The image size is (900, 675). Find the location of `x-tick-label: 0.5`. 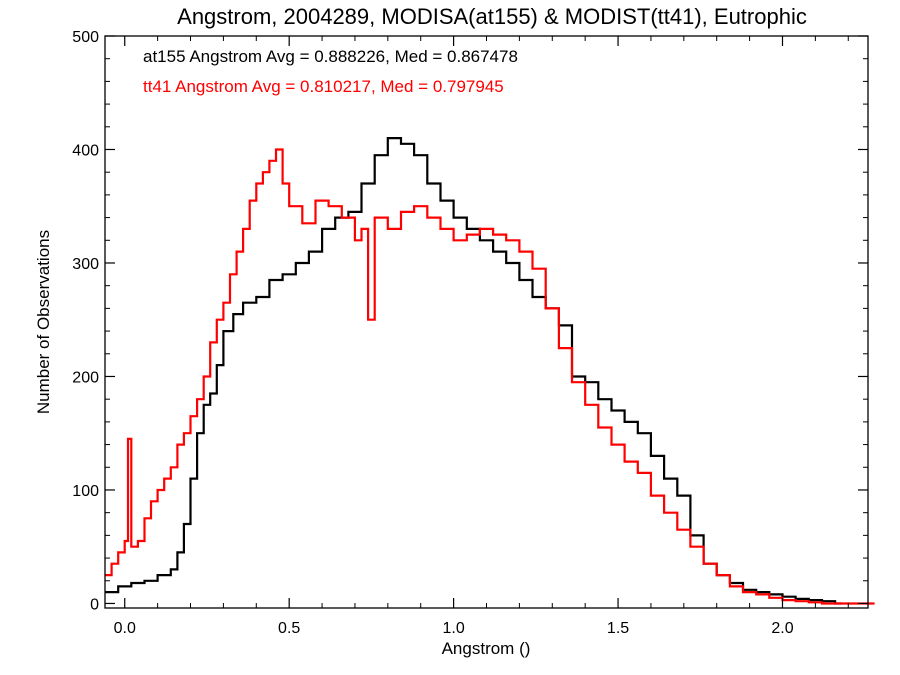

x-tick-label: 0.5 is located at coordinates (289, 628).